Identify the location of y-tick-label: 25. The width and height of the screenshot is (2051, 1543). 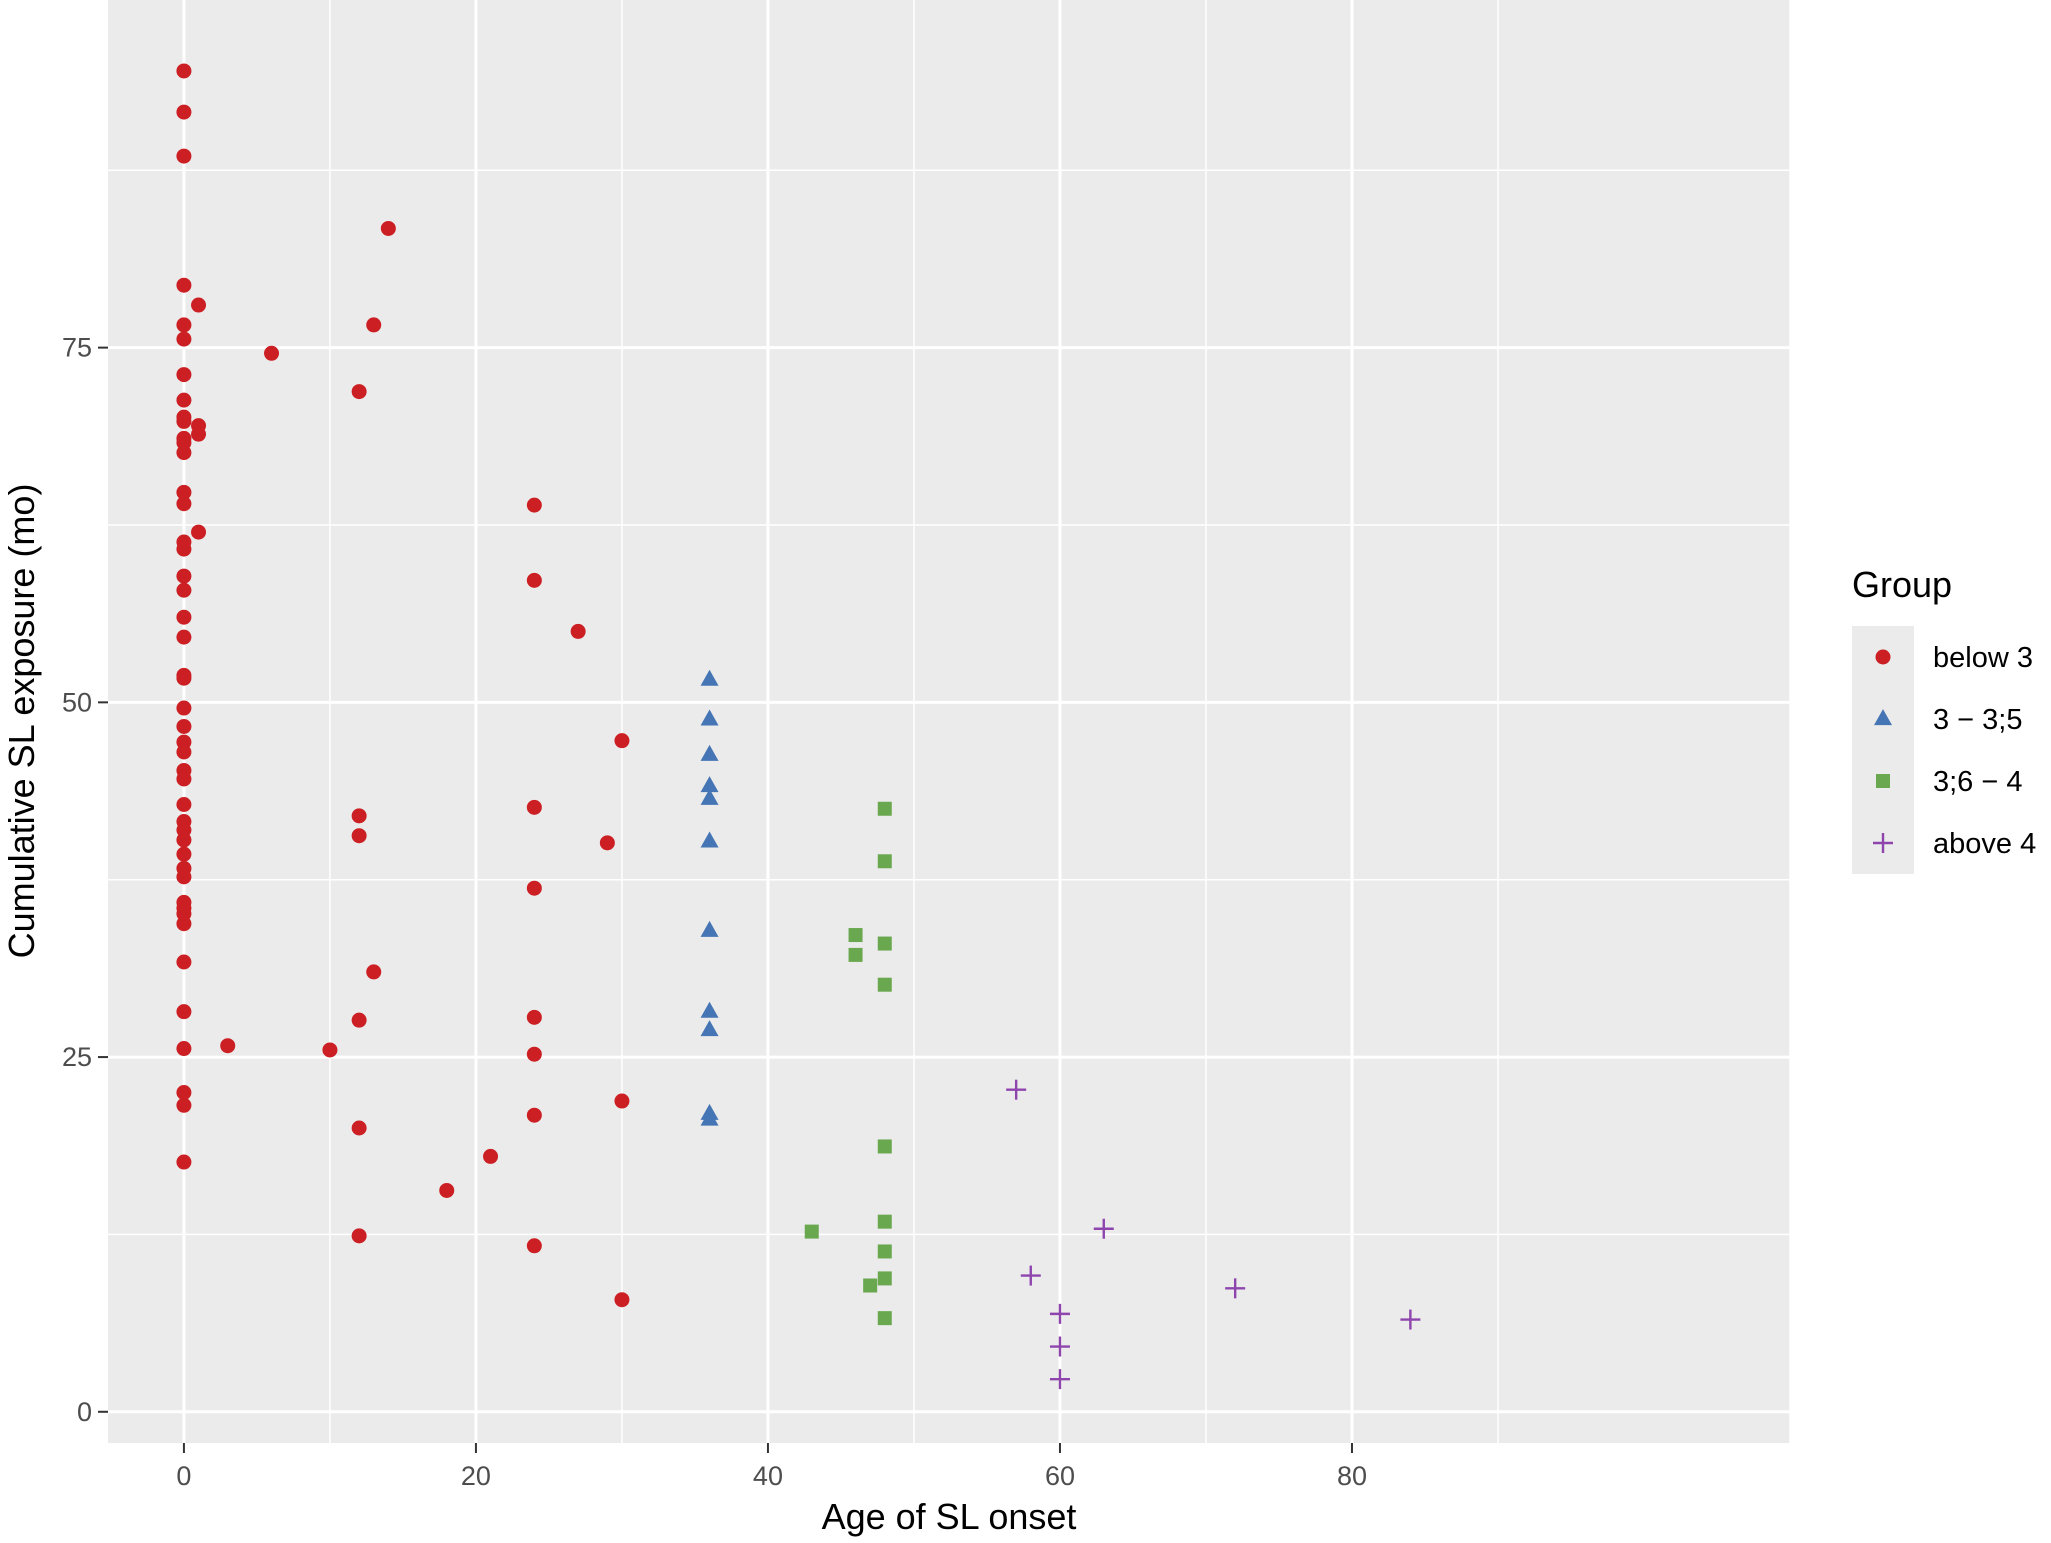
(77, 1057).